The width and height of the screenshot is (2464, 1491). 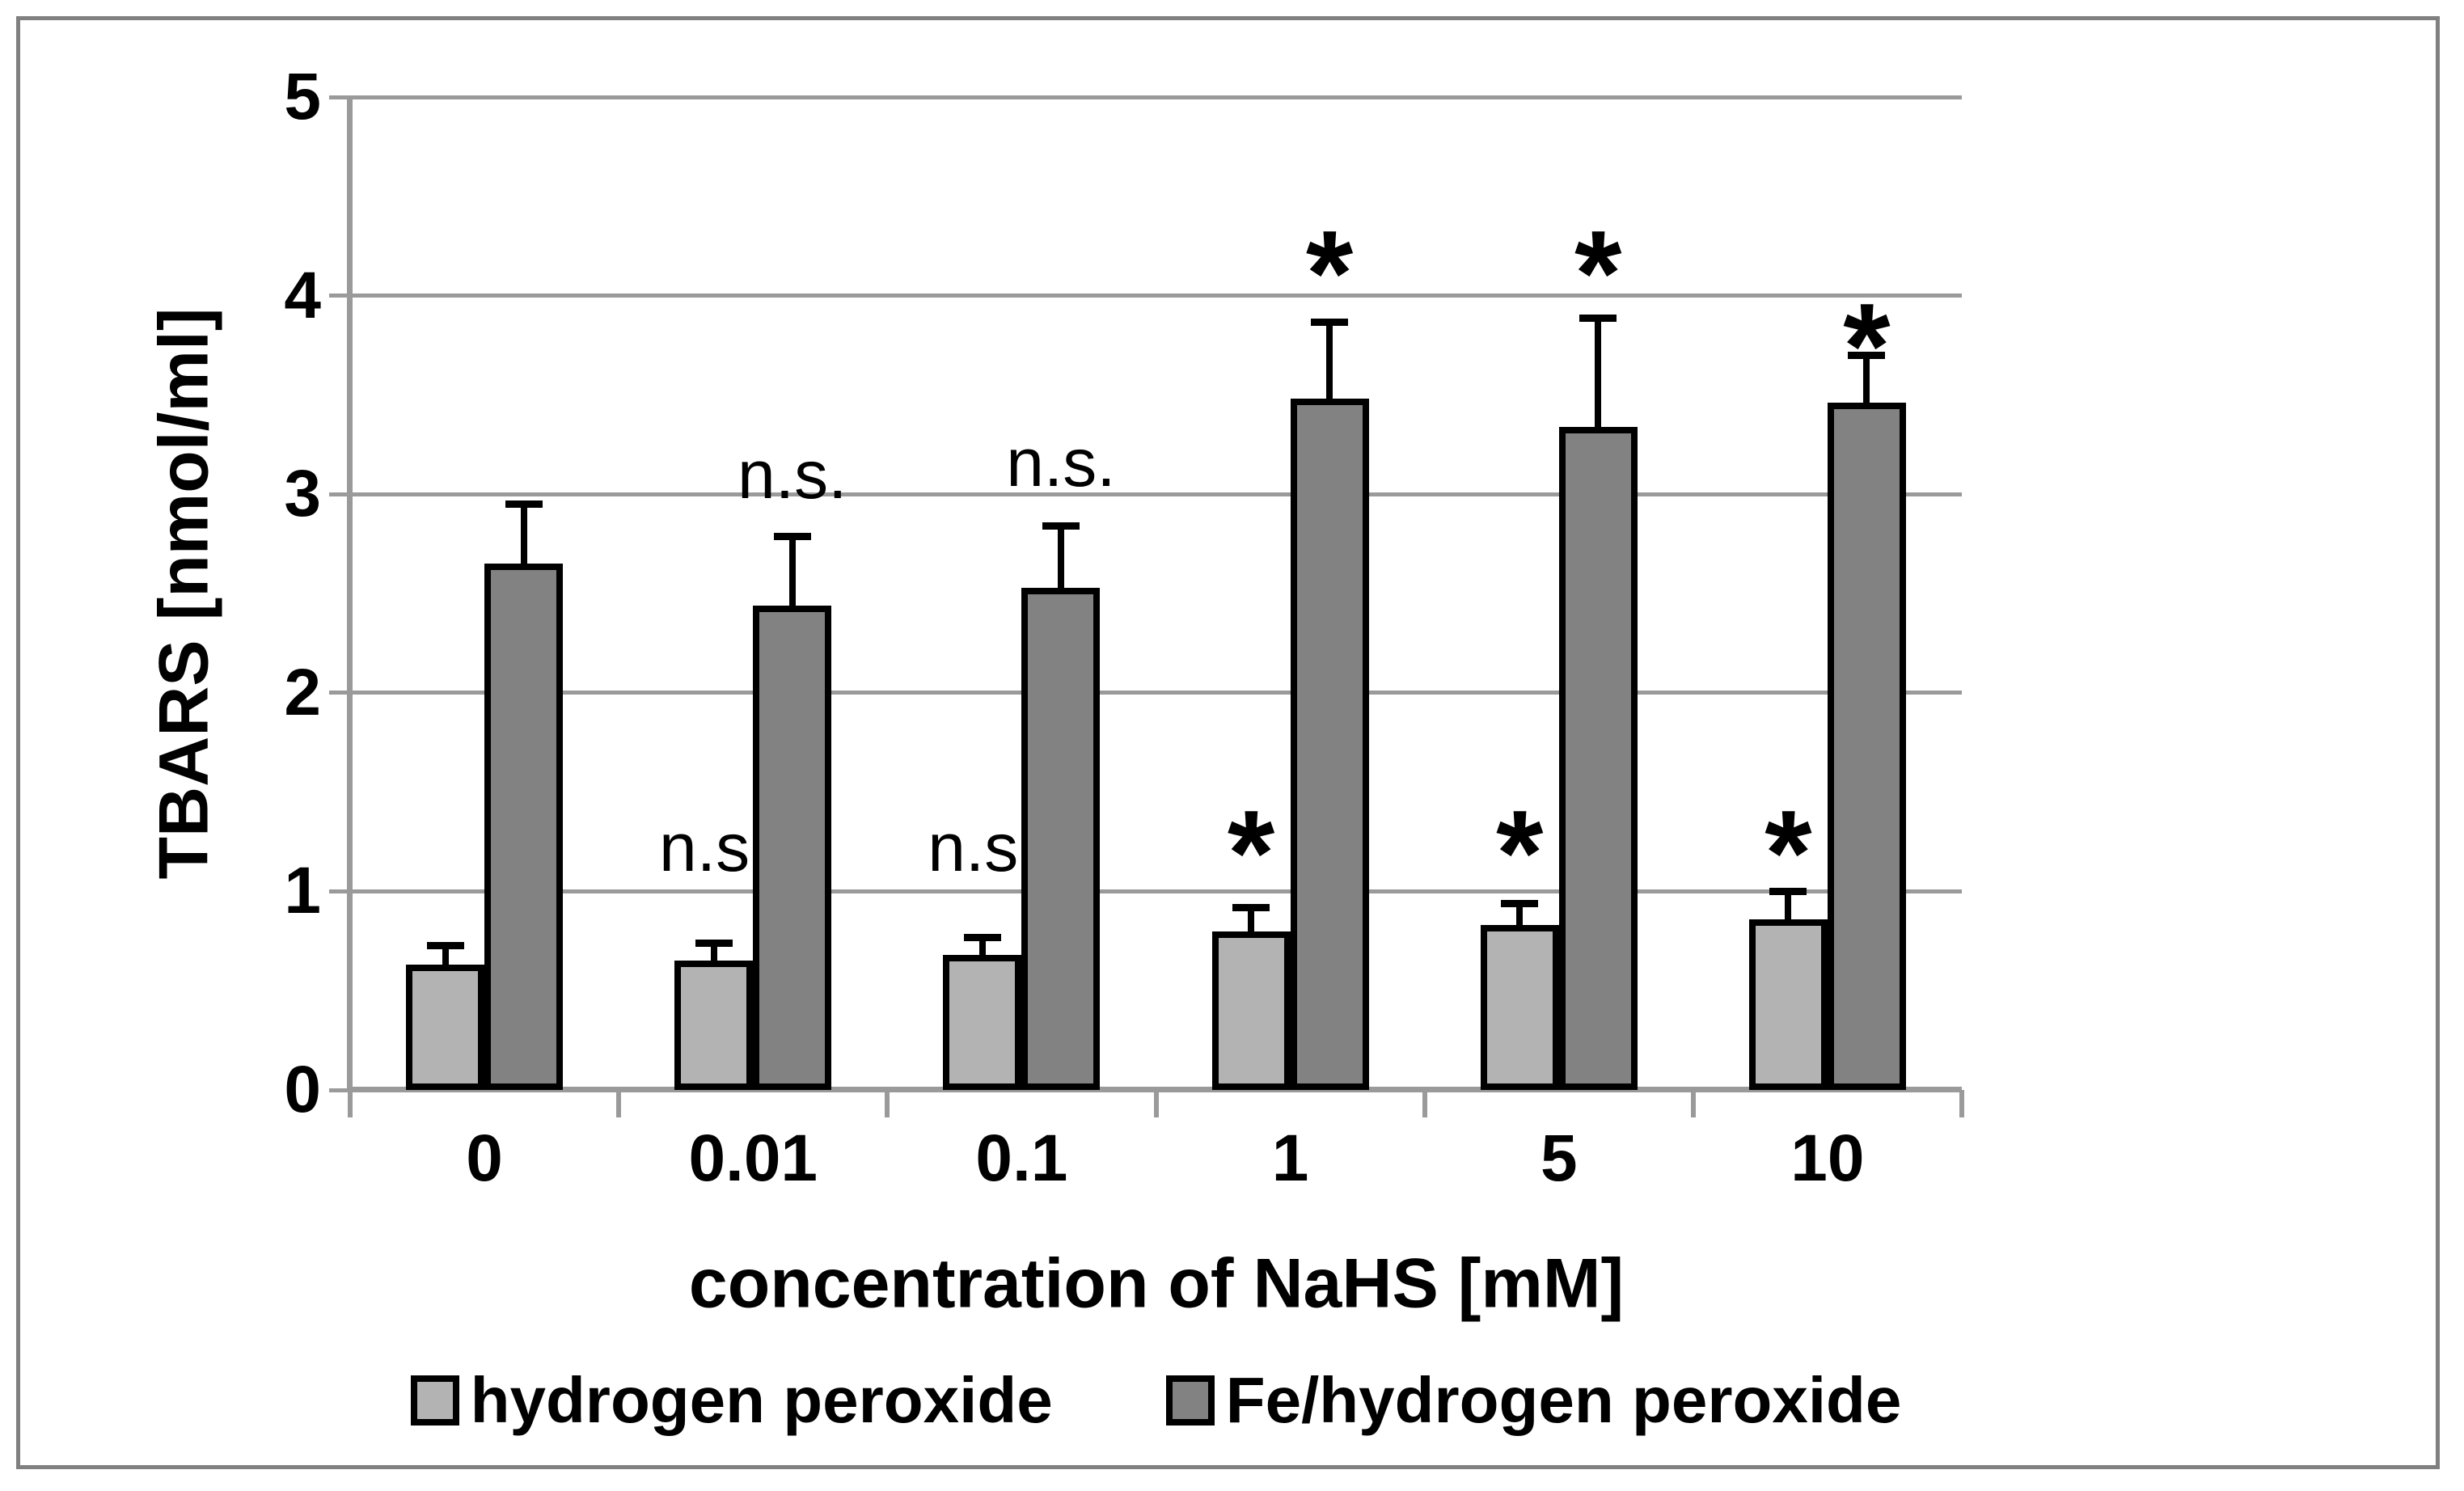 I want to click on x-tick-label: 5, so click(x=1559, y=1158).